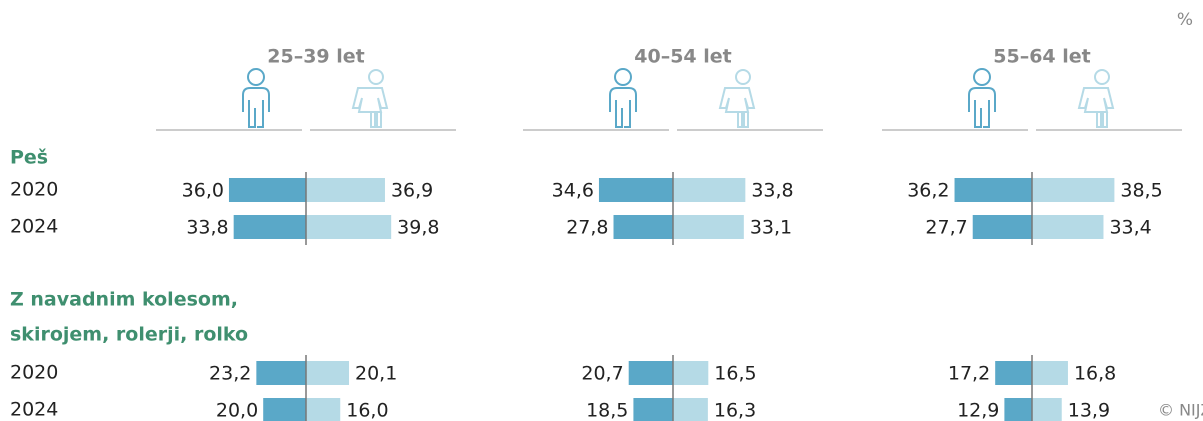 Image resolution: width=1203 pixels, height=421 pixels. What do you see at coordinates (412, 191) in the screenshot?
I see `female-value-label: 36,9` at bounding box center [412, 191].